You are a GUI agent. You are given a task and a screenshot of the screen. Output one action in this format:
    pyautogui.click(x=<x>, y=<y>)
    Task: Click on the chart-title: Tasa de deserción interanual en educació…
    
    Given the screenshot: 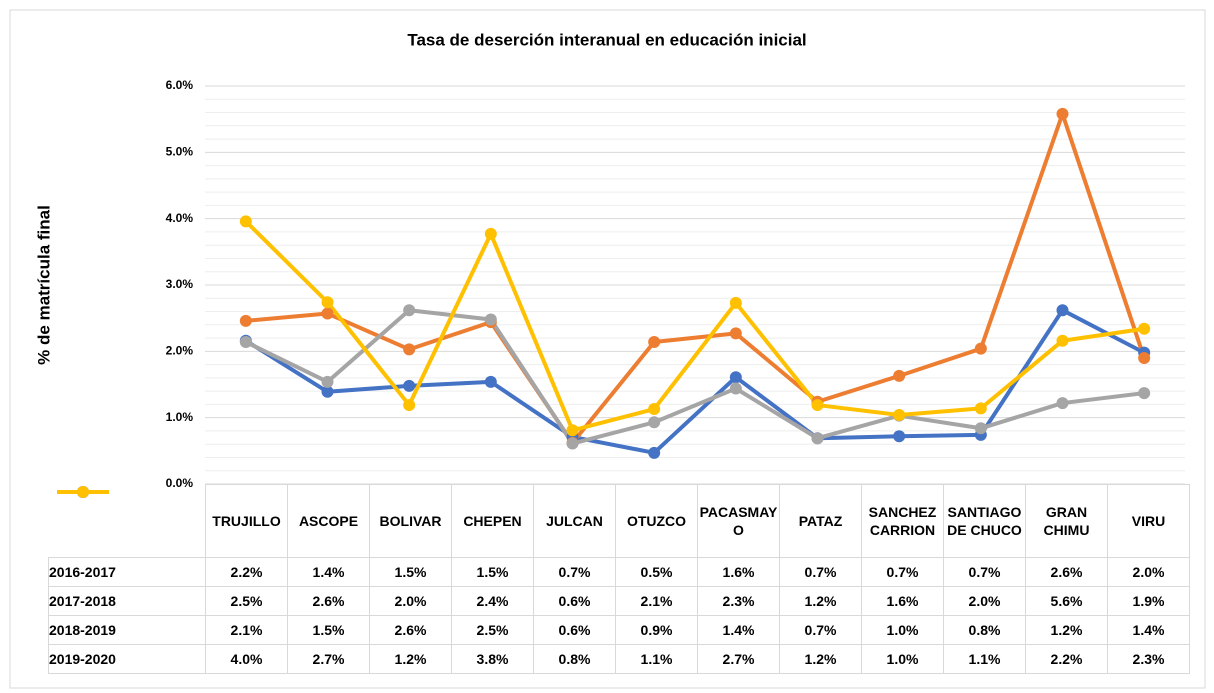 What is the action you would take?
    pyautogui.click(x=606, y=39)
    